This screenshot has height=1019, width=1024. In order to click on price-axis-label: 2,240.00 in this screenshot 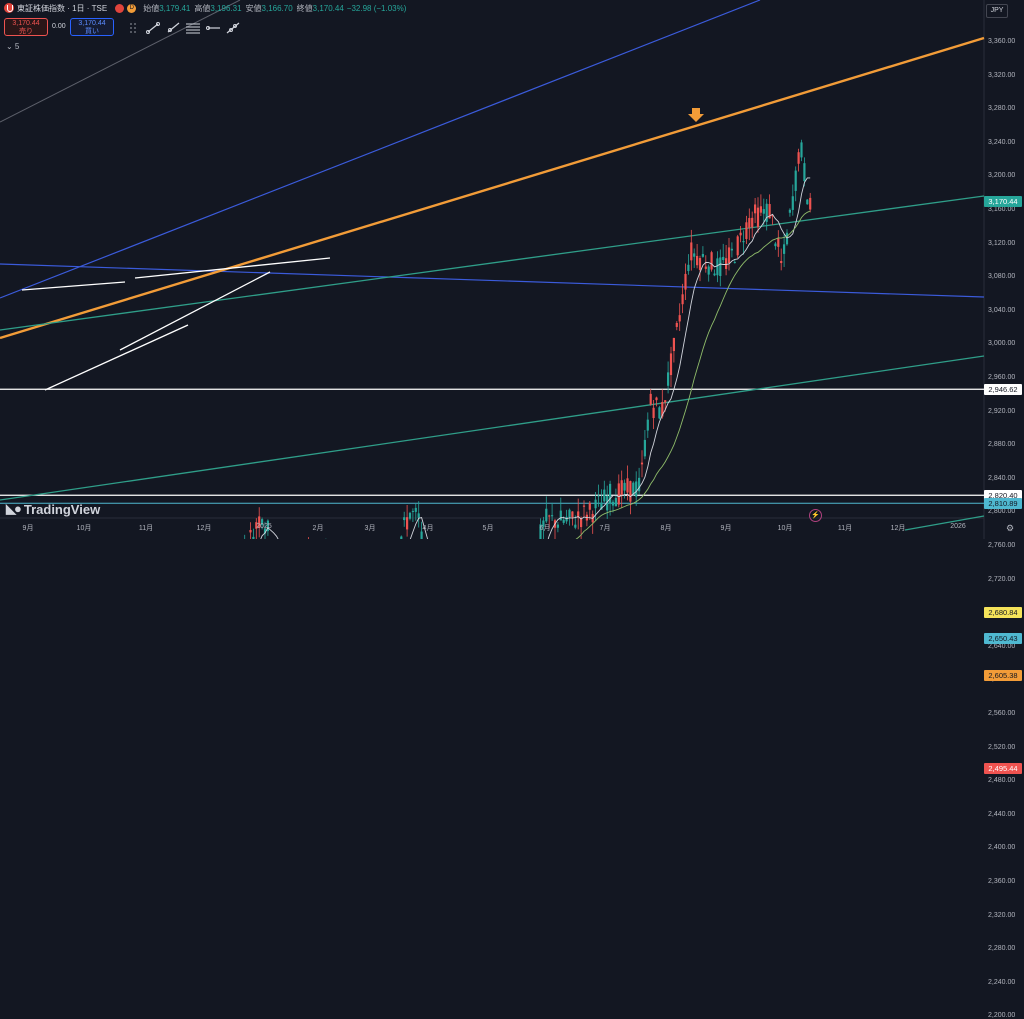, I will do `click(1002, 982)`.